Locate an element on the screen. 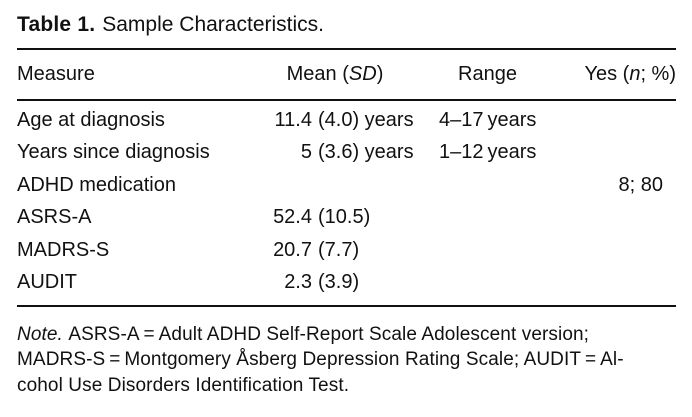  col-header-mean-sd: Mean (SD) is located at coordinates (348, 74).